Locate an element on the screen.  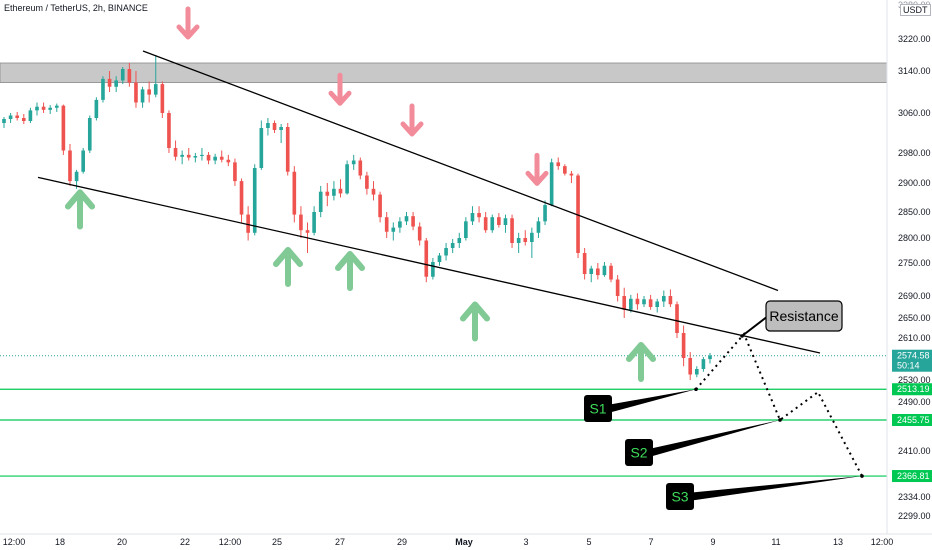
price-tag-bg is located at coordinates (912, 419).